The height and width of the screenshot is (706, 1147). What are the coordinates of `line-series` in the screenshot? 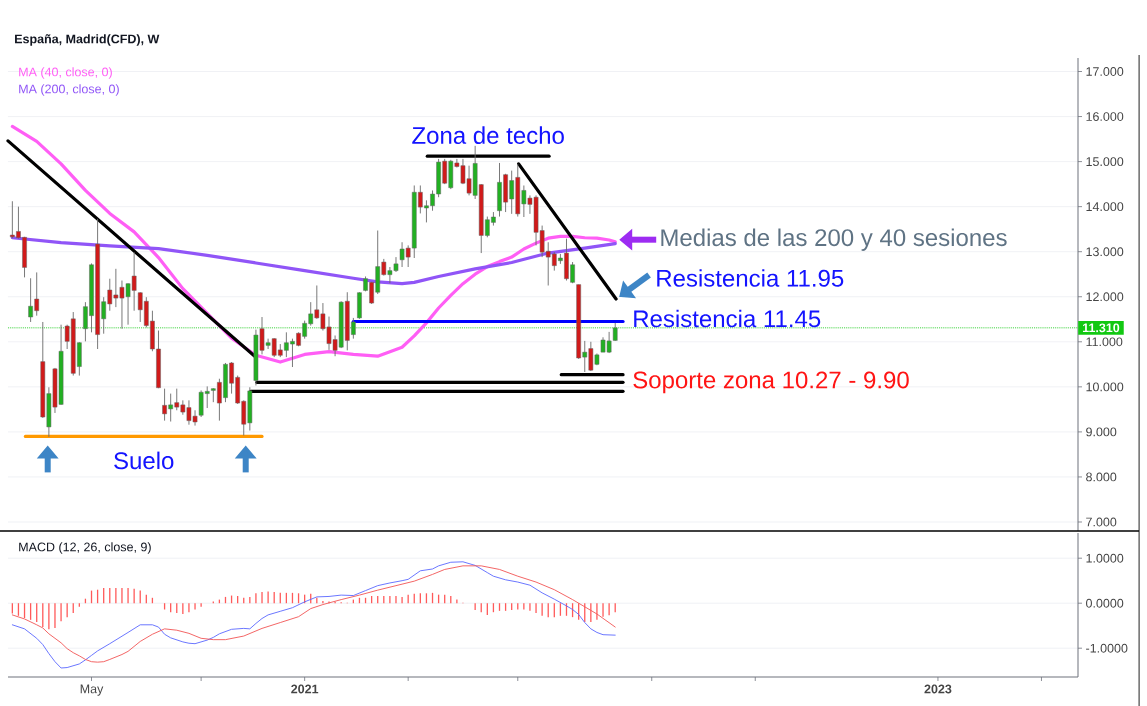 It's located at (313, 261).